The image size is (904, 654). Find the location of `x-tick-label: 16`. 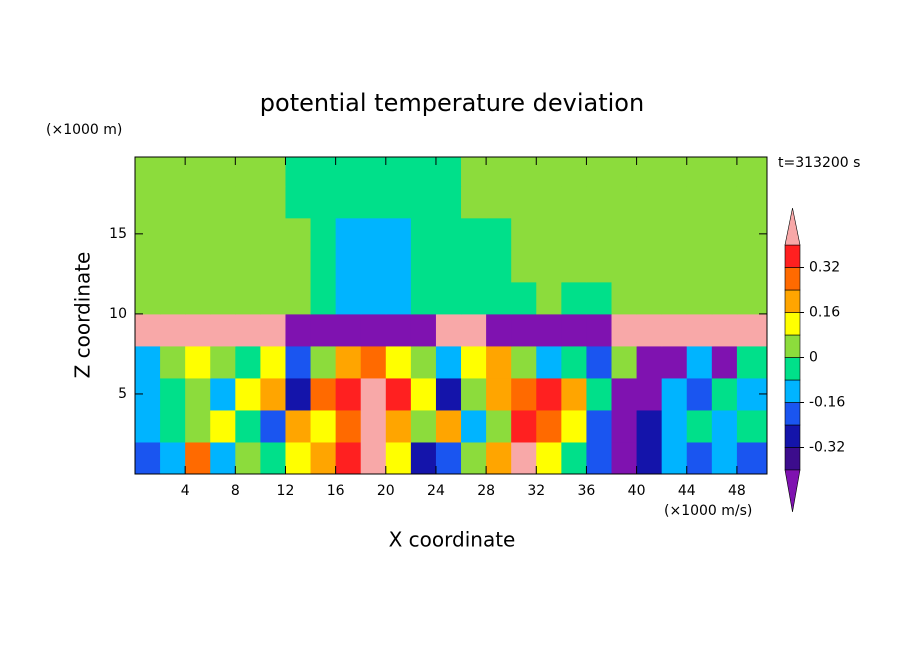

x-tick-label: 16 is located at coordinates (336, 491).